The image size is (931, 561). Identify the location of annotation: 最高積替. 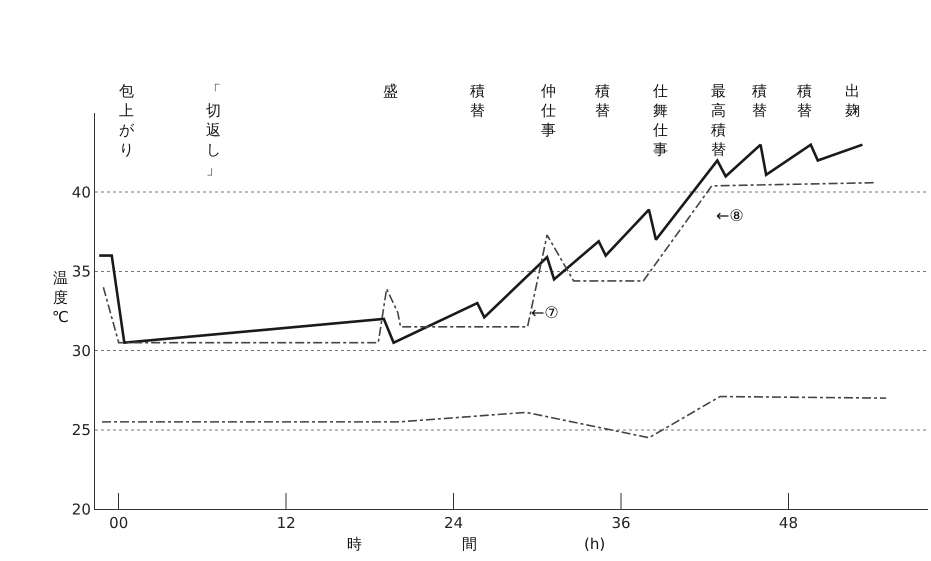
(718, 120).